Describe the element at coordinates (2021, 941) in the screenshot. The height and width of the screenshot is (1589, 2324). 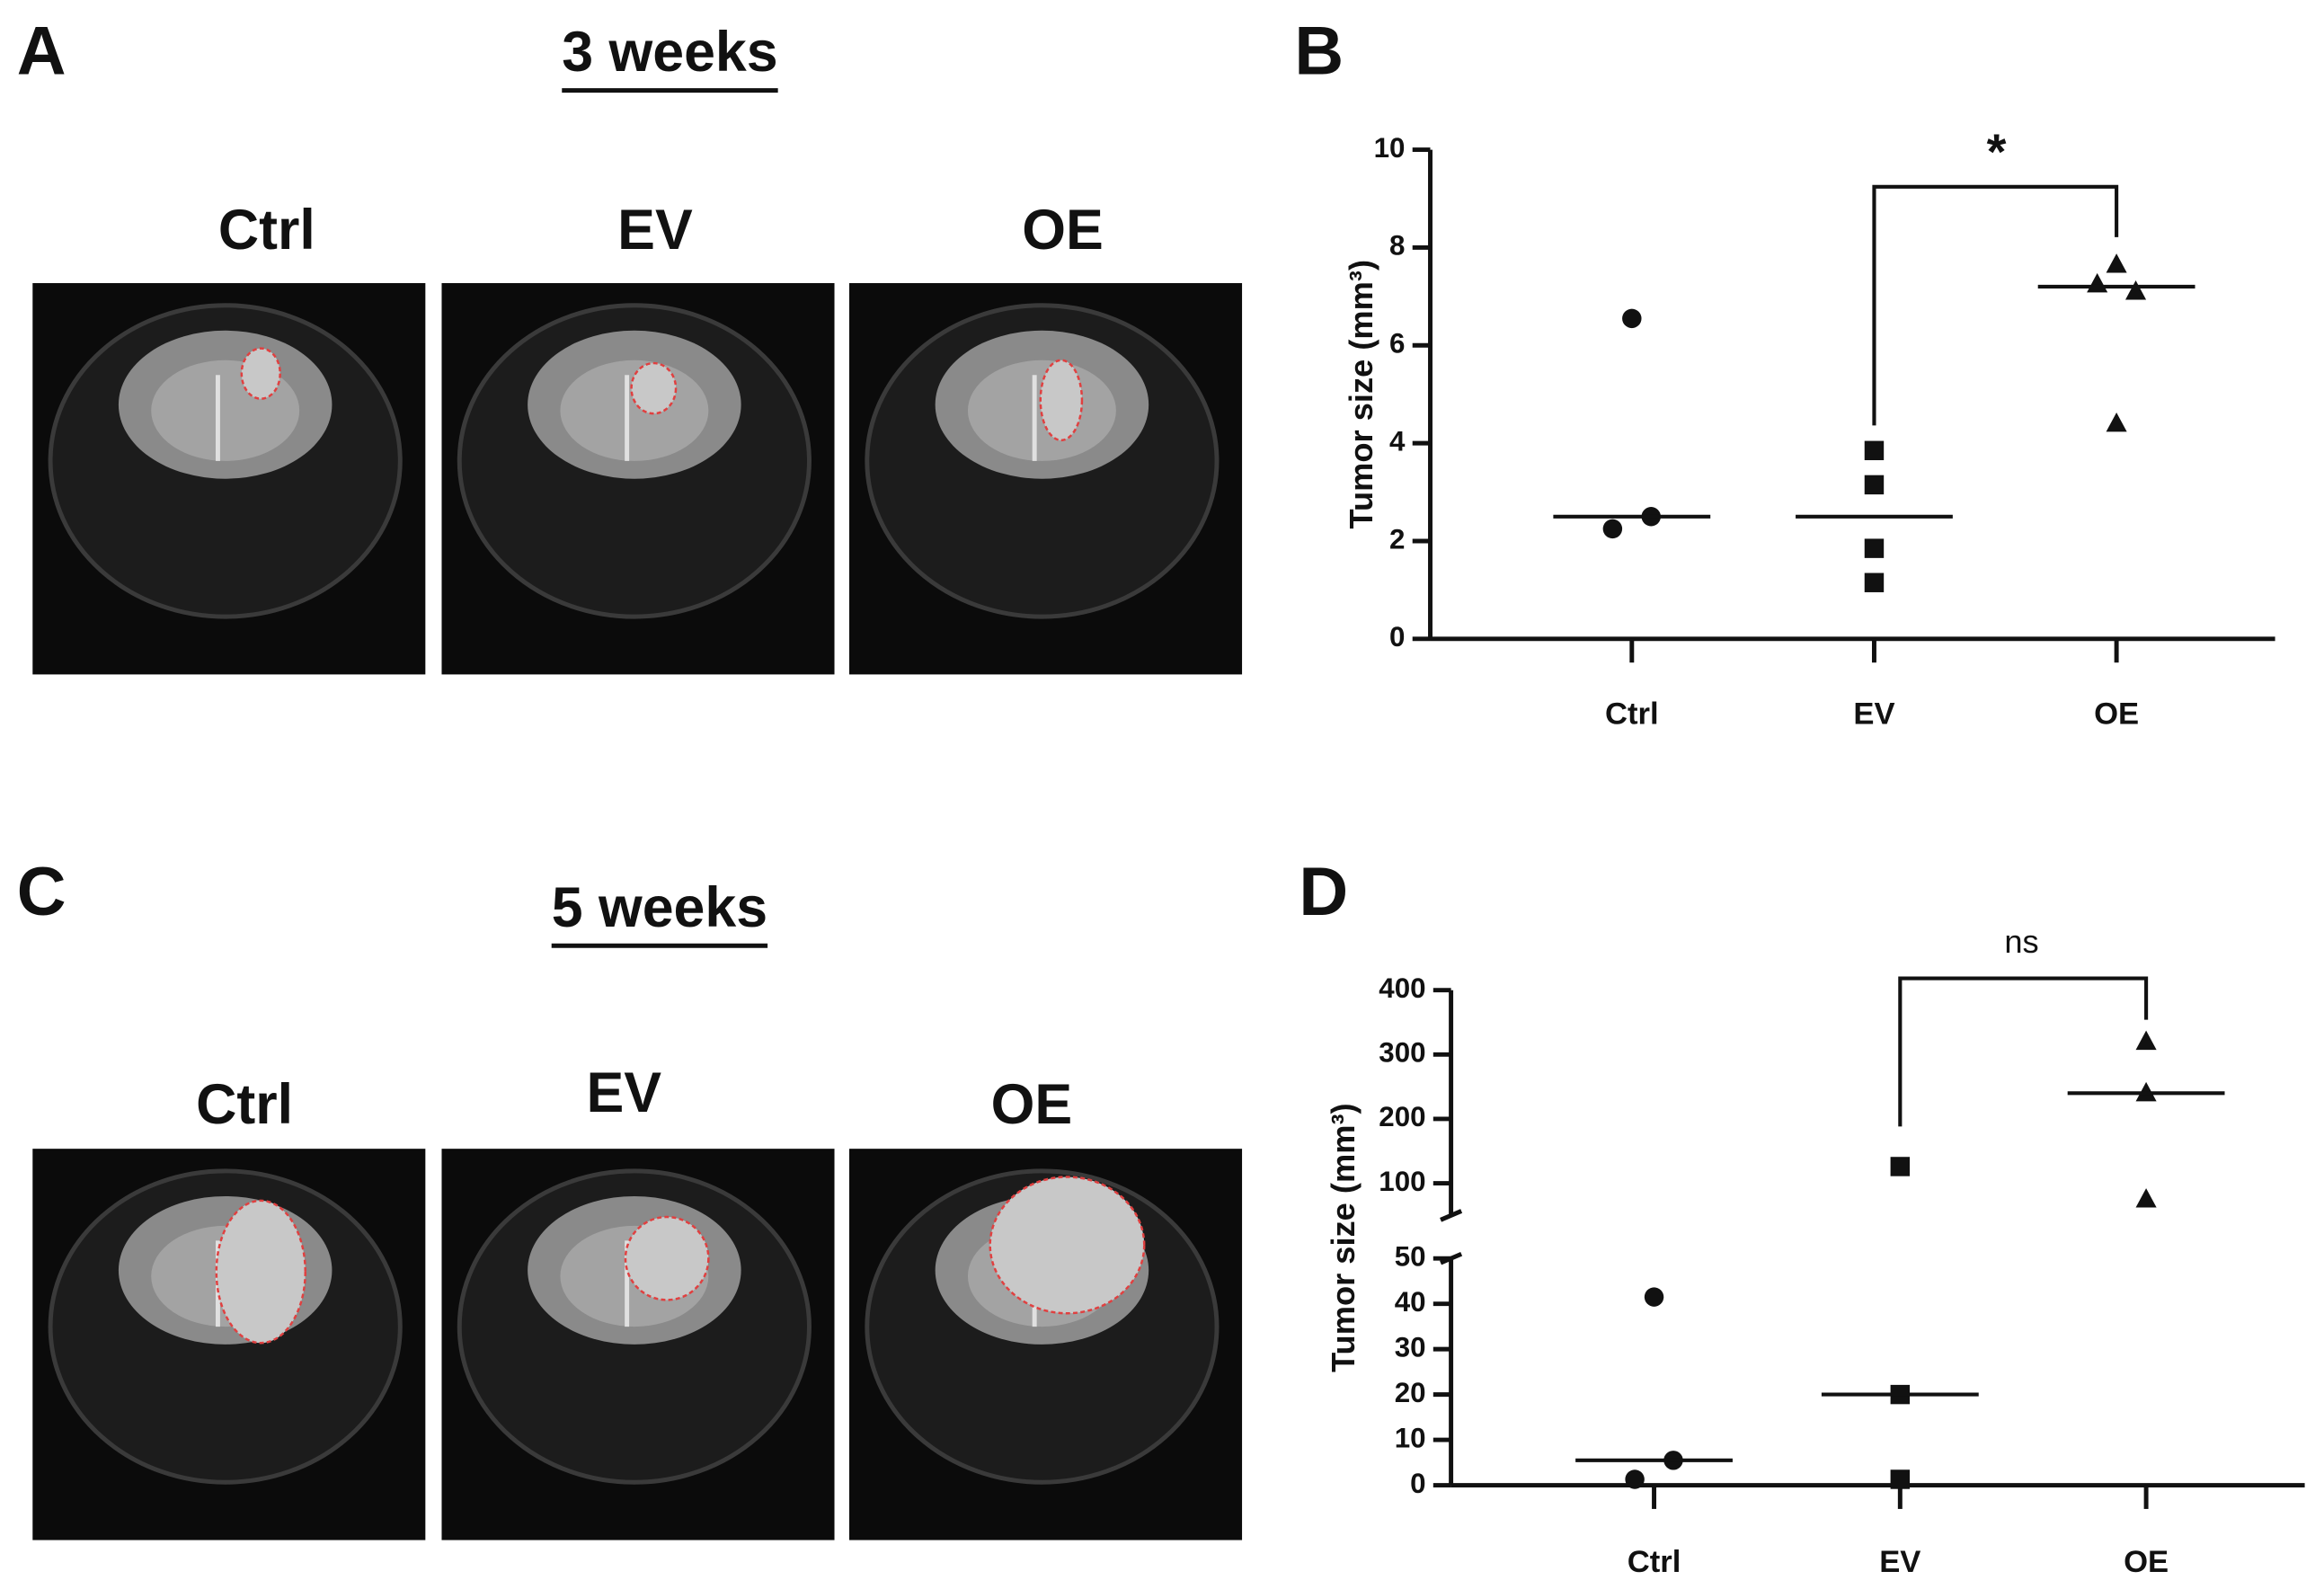
I see `significance-label: ns` at that location.